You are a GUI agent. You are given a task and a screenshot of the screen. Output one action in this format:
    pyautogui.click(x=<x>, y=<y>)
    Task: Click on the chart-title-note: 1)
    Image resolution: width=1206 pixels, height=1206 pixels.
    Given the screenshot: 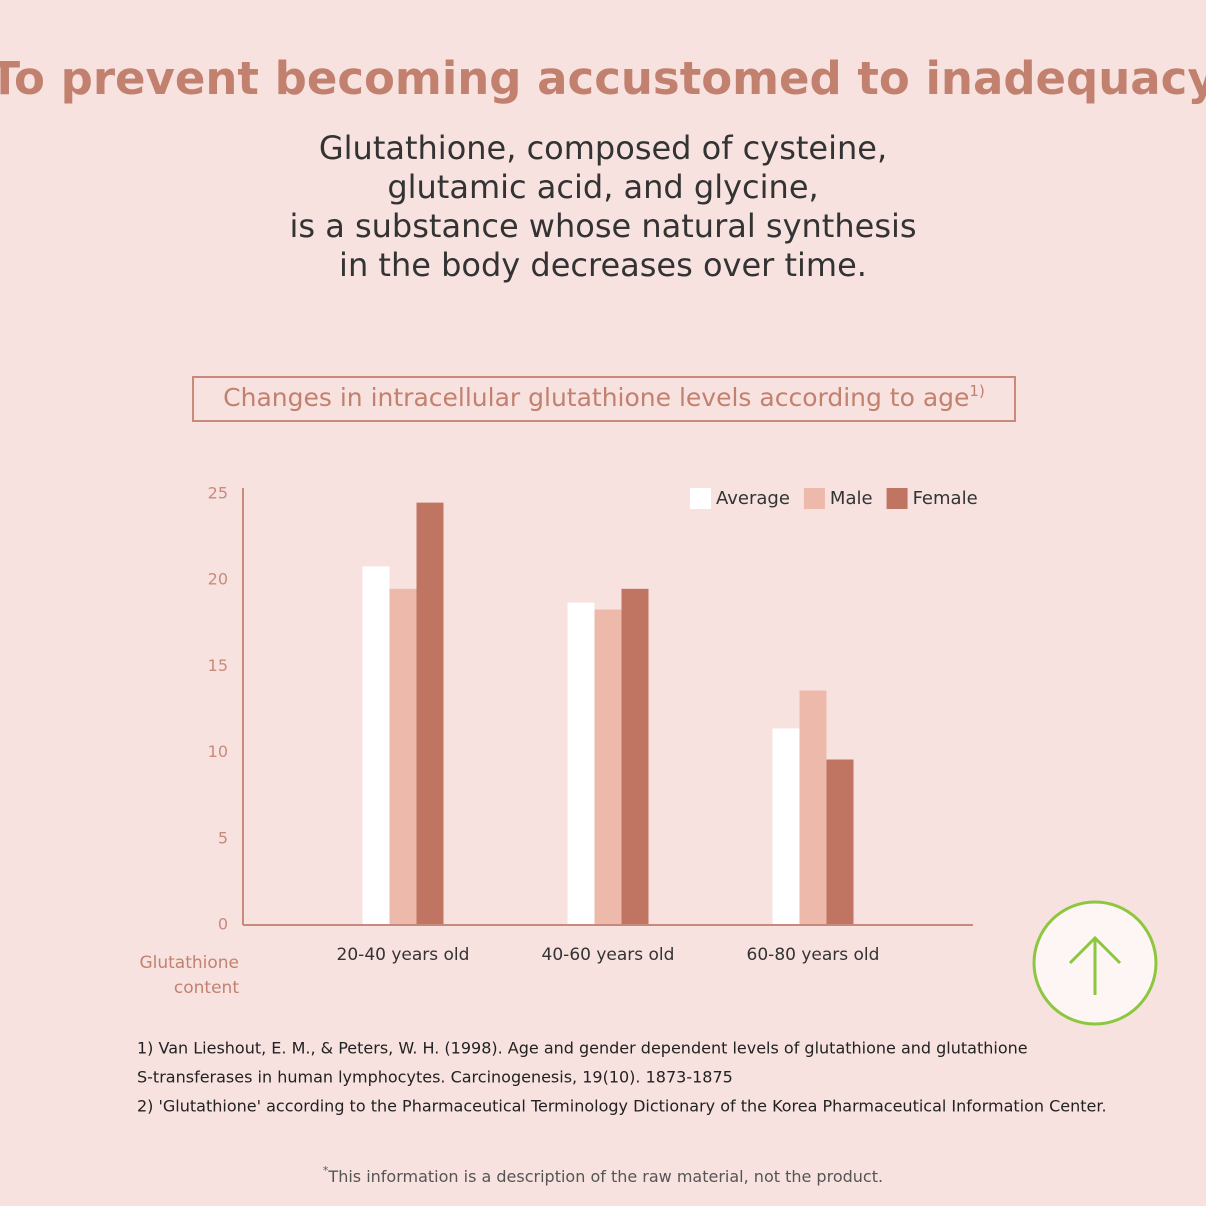 What is the action you would take?
    pyautogui.click(x=976, y=391)
    